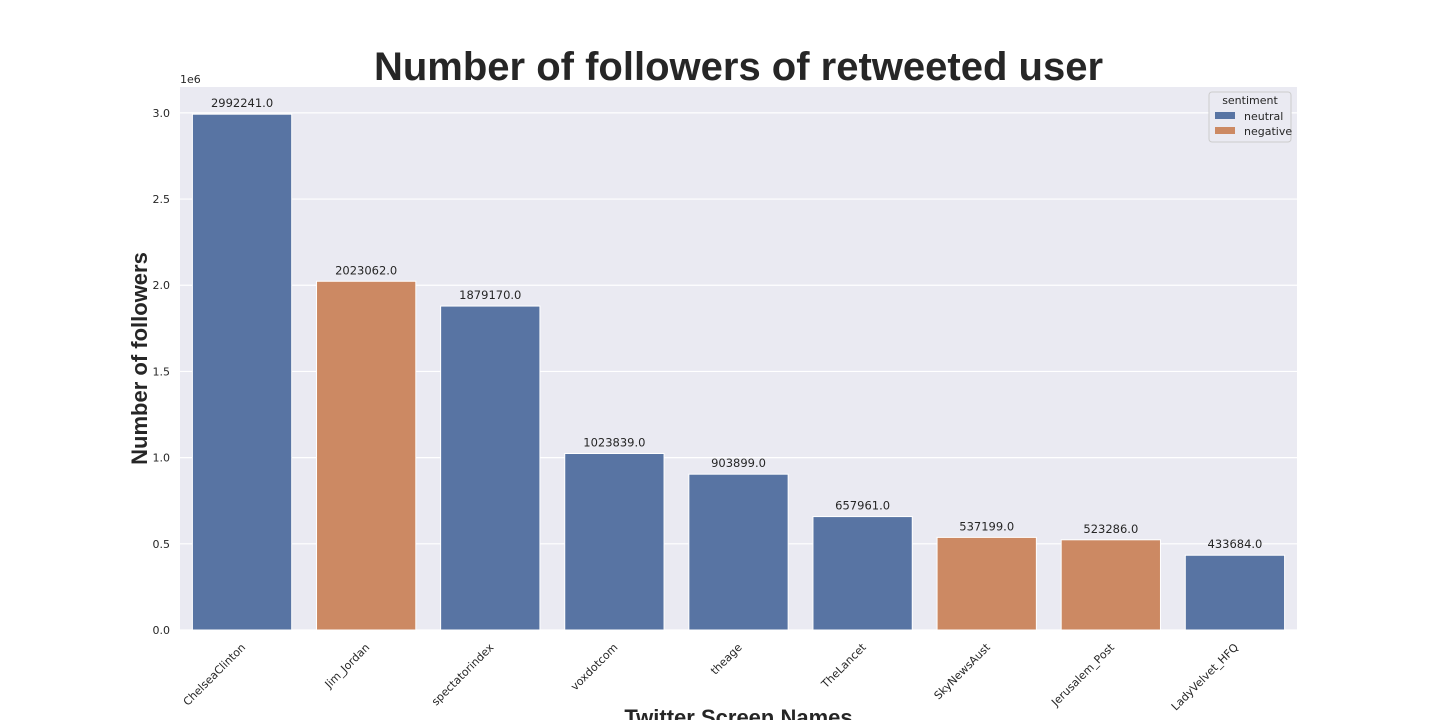 The width and height of the screenshot is (1440, 720). I want to click on legend: sentiment neutral negative, so click(1250, 117).